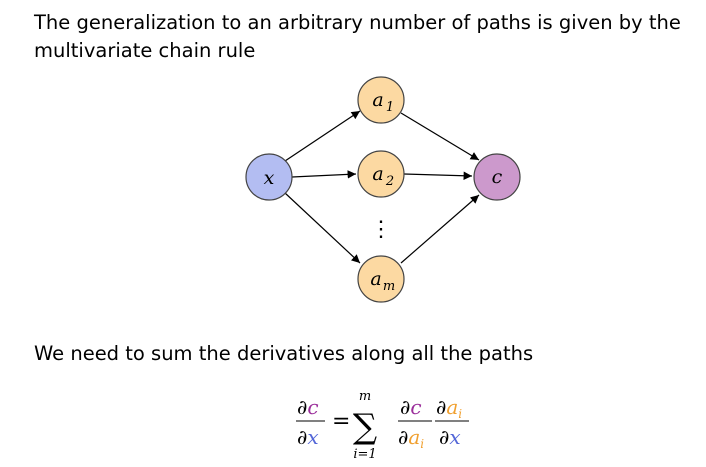 The height and width of the screenshot is (467, 706). What do you see at coordinates (322, 136) in the screenshot?
I see `edge-x-a1` at bounding box center [322, 136].